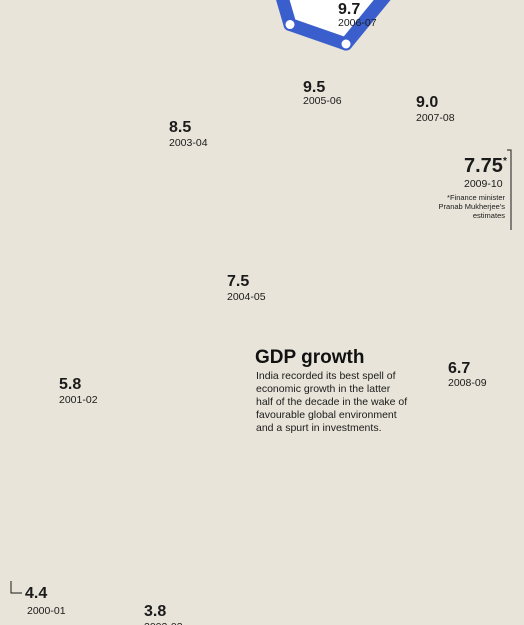 This screenshot has width=524, height=625. I want to click on value-label: 9.5, so click(314, 87).